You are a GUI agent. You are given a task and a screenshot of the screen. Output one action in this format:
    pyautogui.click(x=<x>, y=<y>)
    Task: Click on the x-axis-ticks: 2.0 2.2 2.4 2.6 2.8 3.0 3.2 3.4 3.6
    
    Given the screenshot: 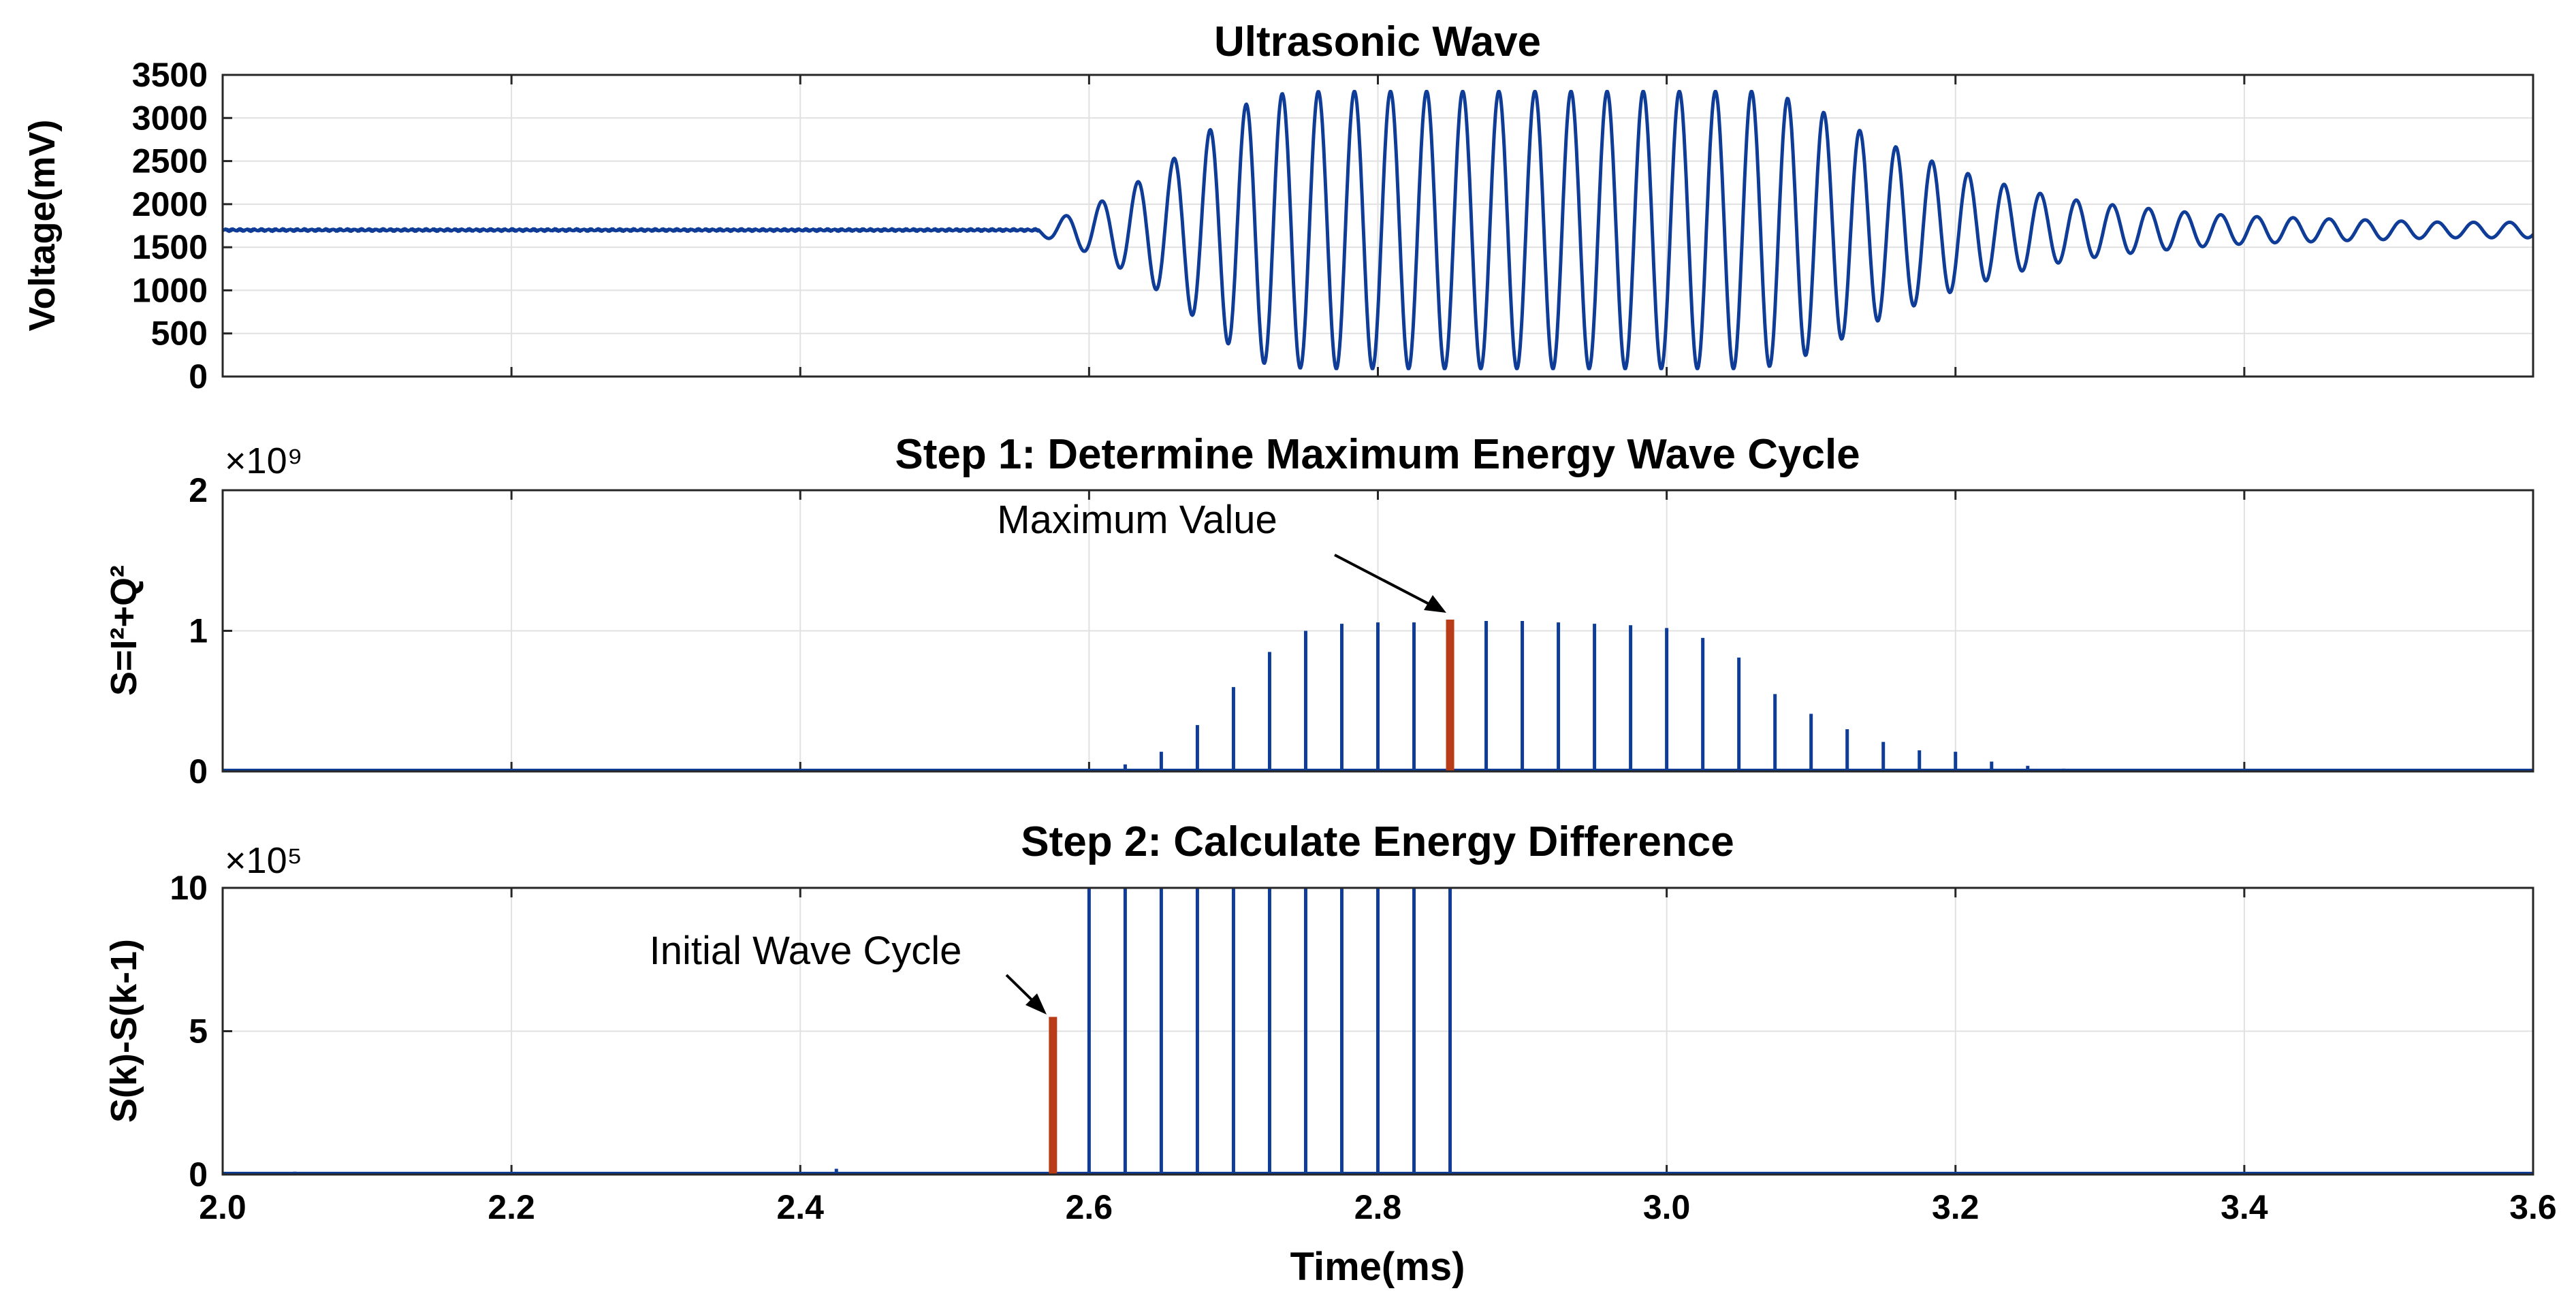 What is the action you would take?
    pyautogui.click(x=1378, y=1207)
    